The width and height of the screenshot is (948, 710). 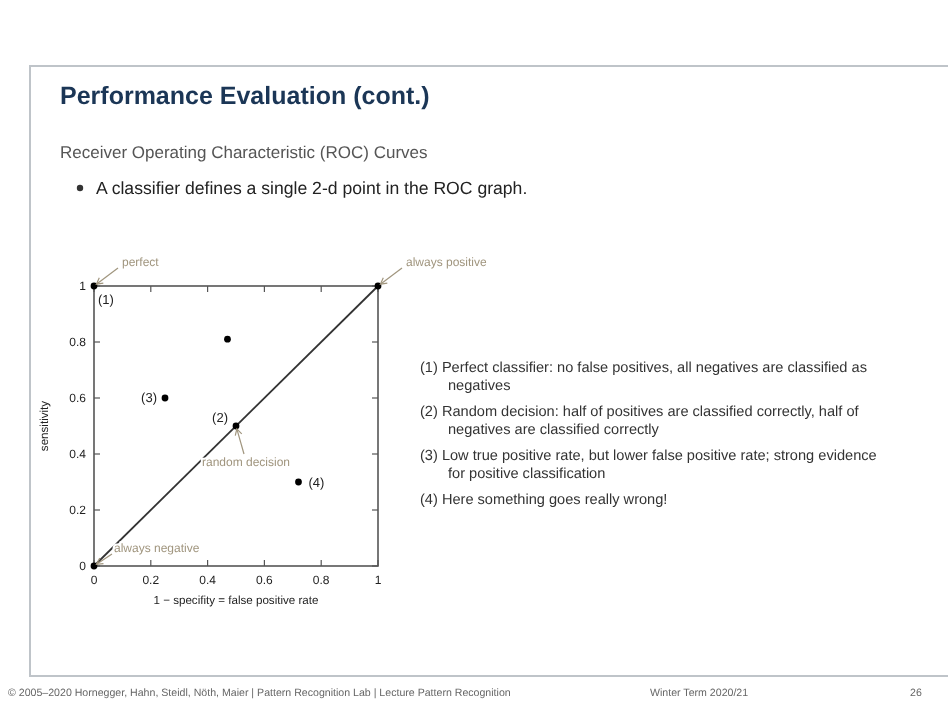 I want to click on chart-title: Performance Evaluation (cont.), so click(x=245, y=96).